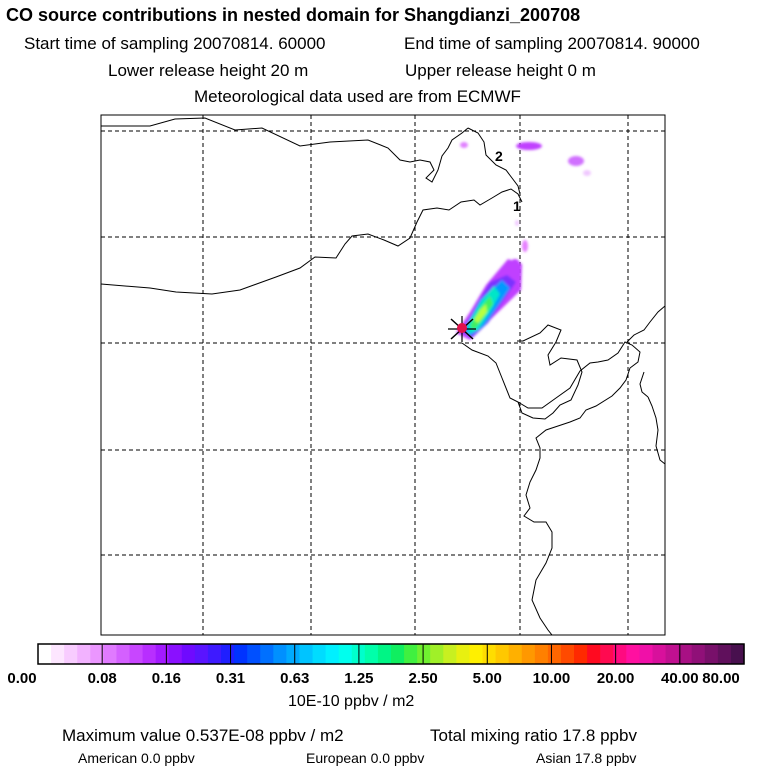 The image size is (768, 768). What do you see at coordinates (551, 678) in the screenshot?
I see `colorbar-tick-label: 10.00` at bounding box center [551, 678].